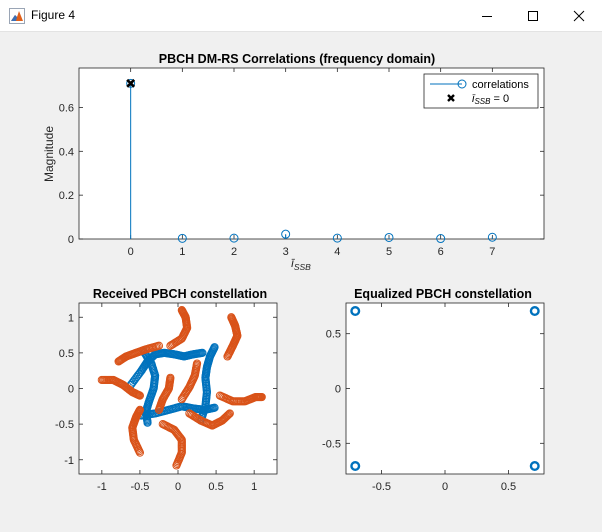 This screenshot has width=602, height=532. Describe the element at coordinates (381, 487) in the screenshot. I see `equalized-xtick-label: -0.5` at that location.